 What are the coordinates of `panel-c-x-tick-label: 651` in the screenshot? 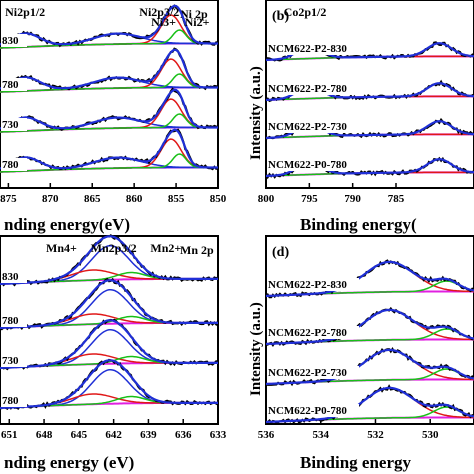 It's located at (9, 435).